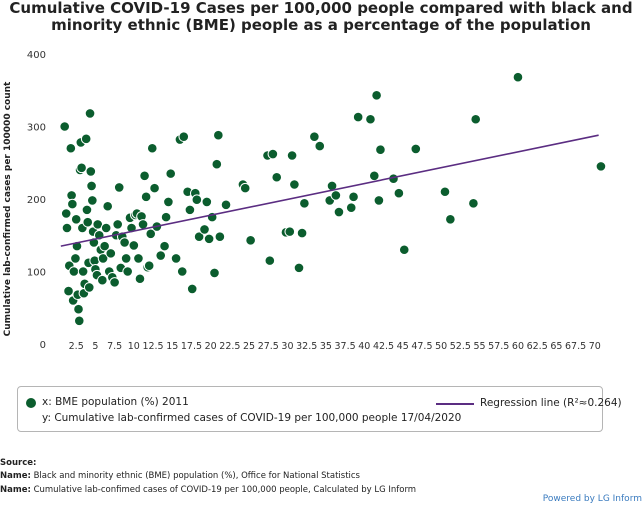 Image resolution: width=642 pixels, height=508 pixels. What do you see at coordinates (326, 346) in the screenshot?
I see `x-tick-label: 35` at bounding box center [326, 346].